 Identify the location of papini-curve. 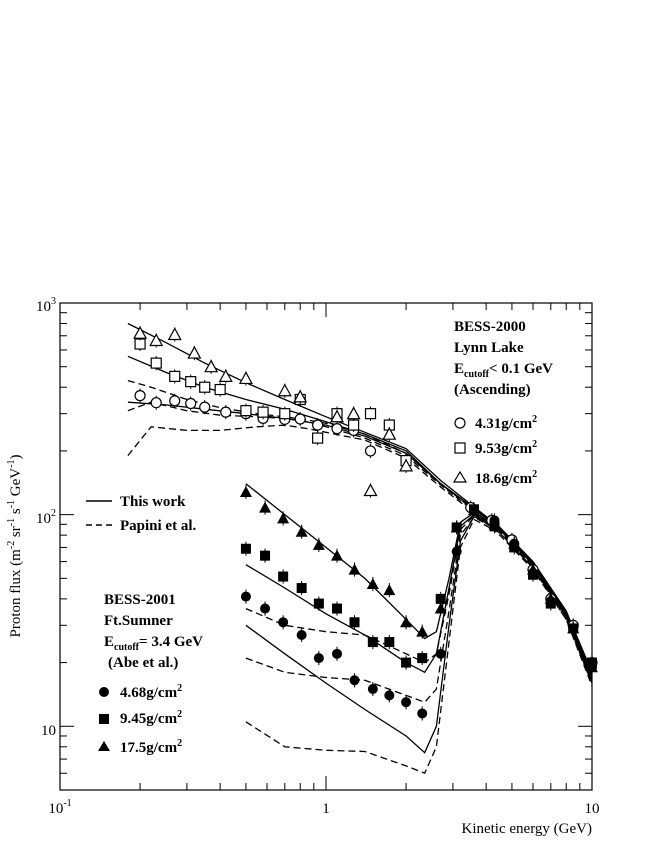
(419, 597).